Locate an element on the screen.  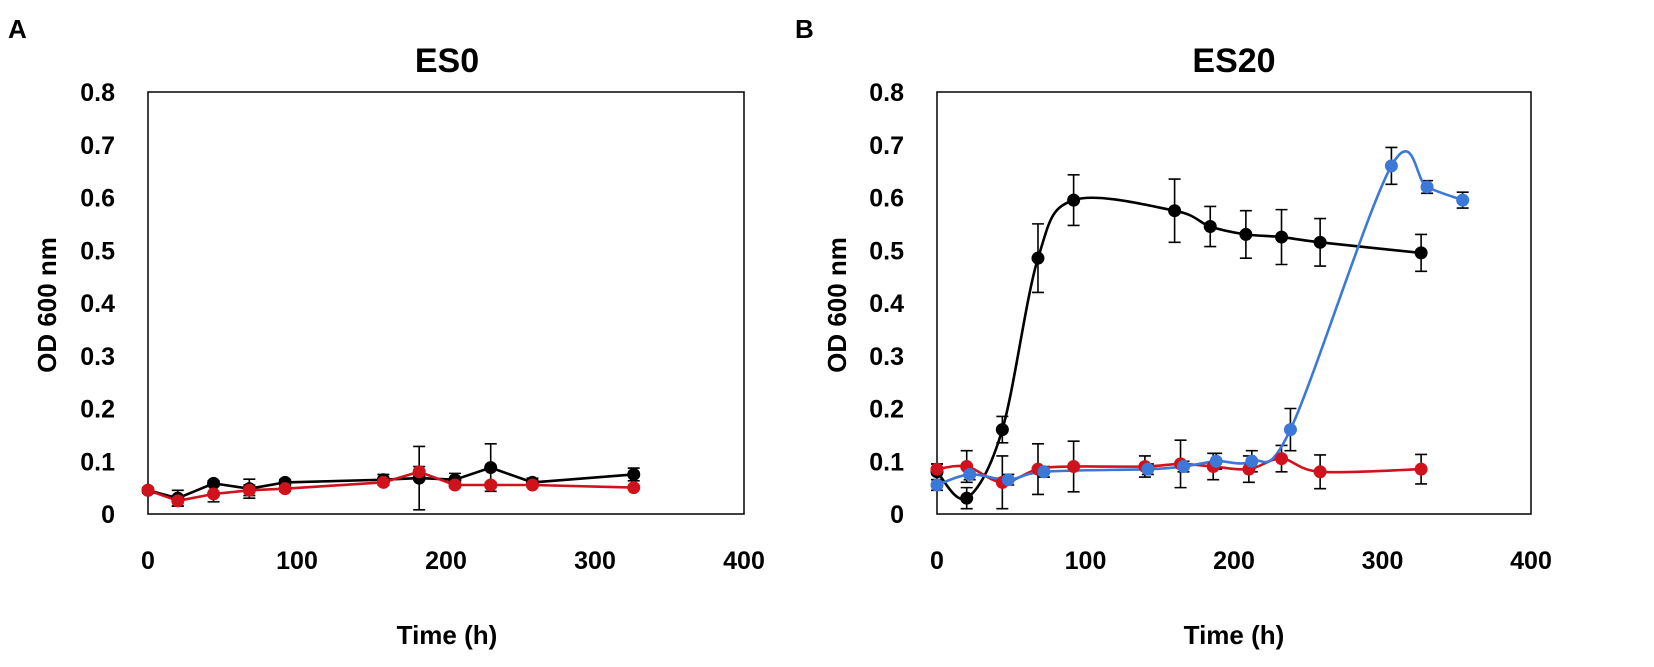
x-axis-label-b: Time (h) is located at coordinates (1234, 635).